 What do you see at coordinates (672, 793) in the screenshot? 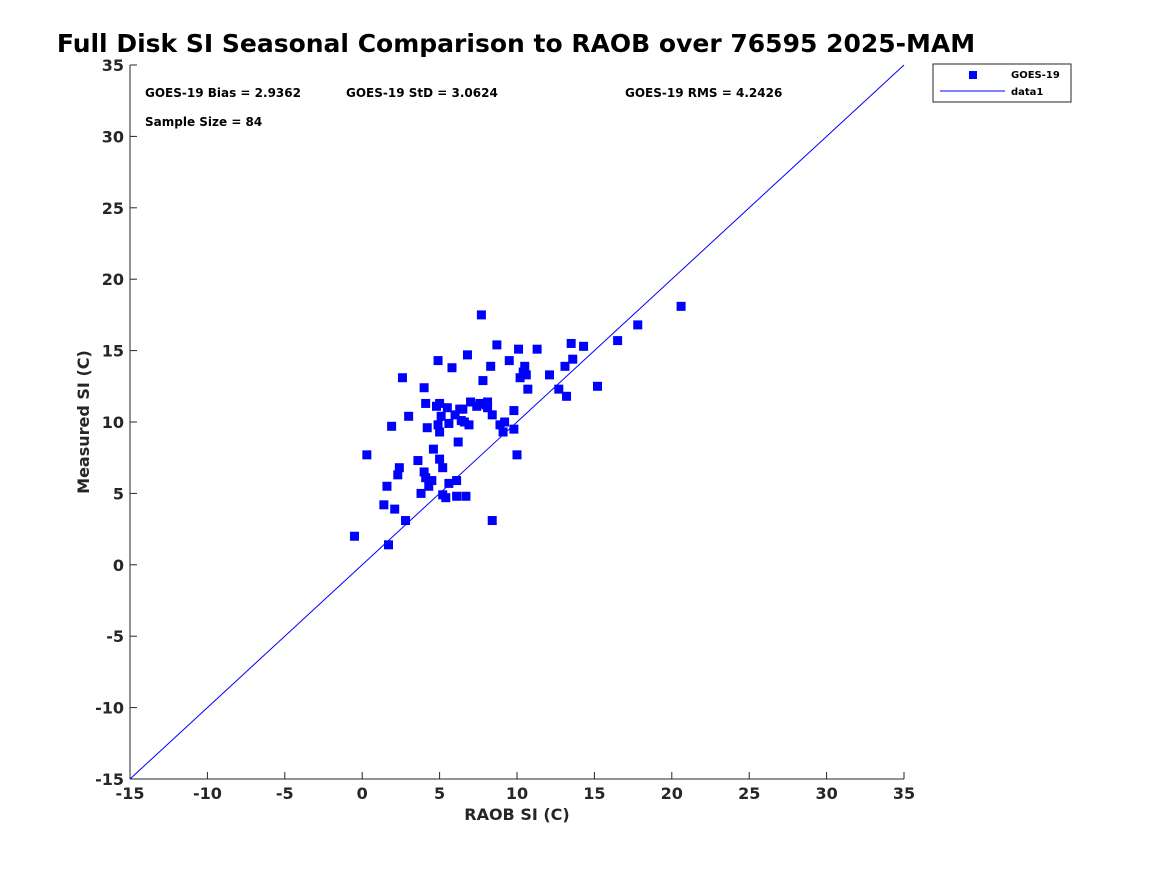
I see `x-tick-label: 20` at bounding box center [672, 793].